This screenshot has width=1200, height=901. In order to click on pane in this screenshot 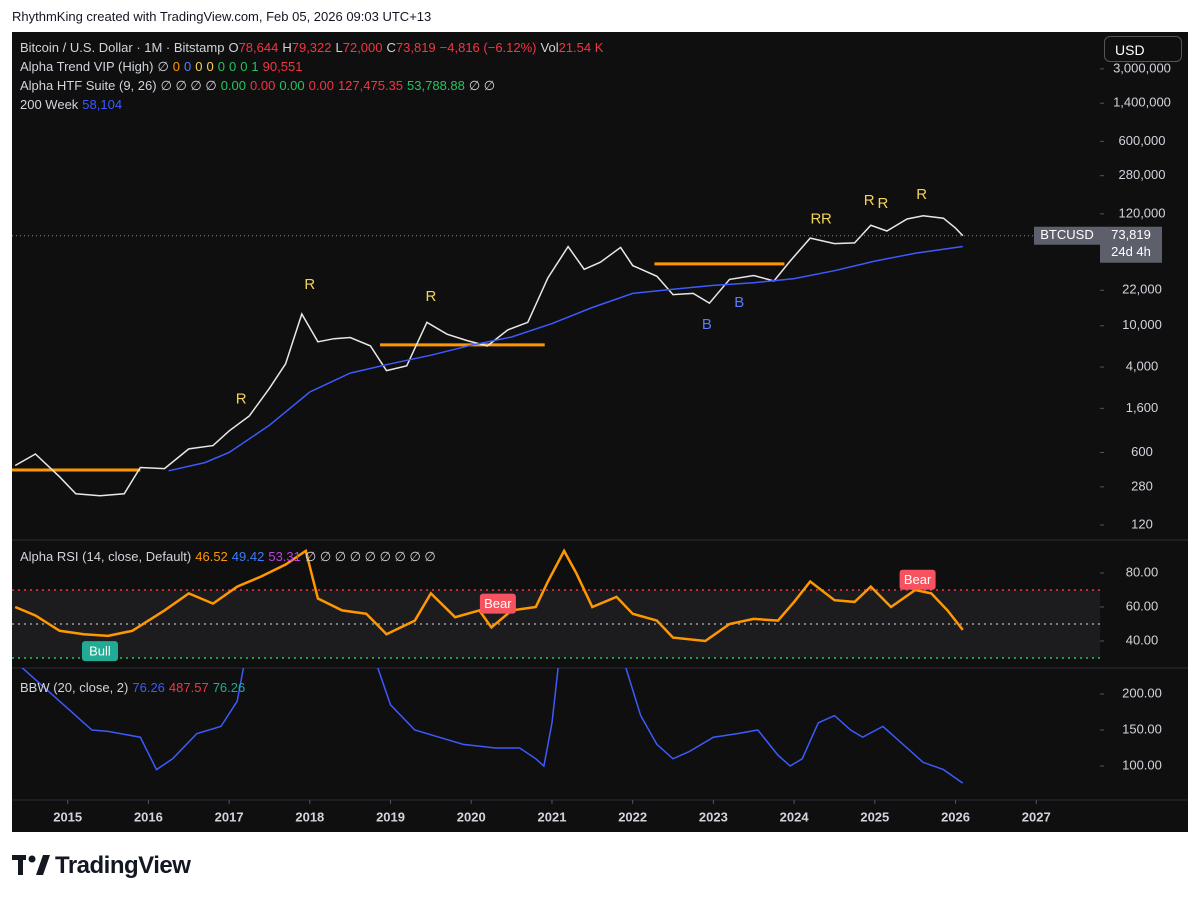, I will do `click(556, 603)`.